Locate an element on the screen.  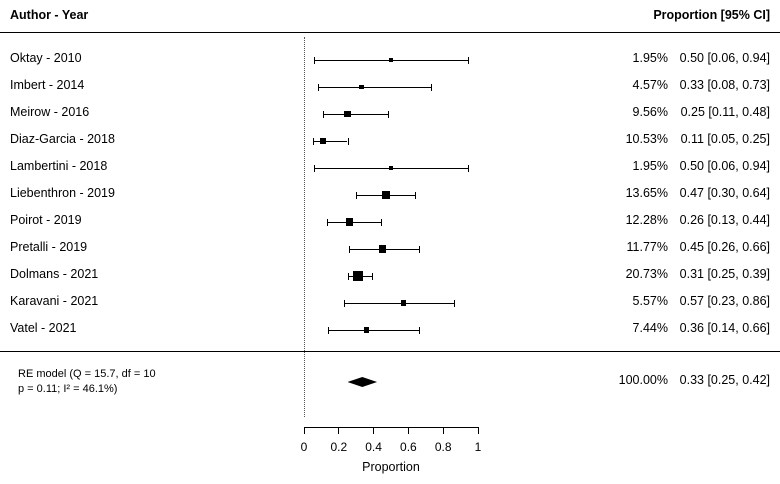
re-model-label-line2: p = 0.11; I² = 46.1%) is located at coordinates (68, 389).